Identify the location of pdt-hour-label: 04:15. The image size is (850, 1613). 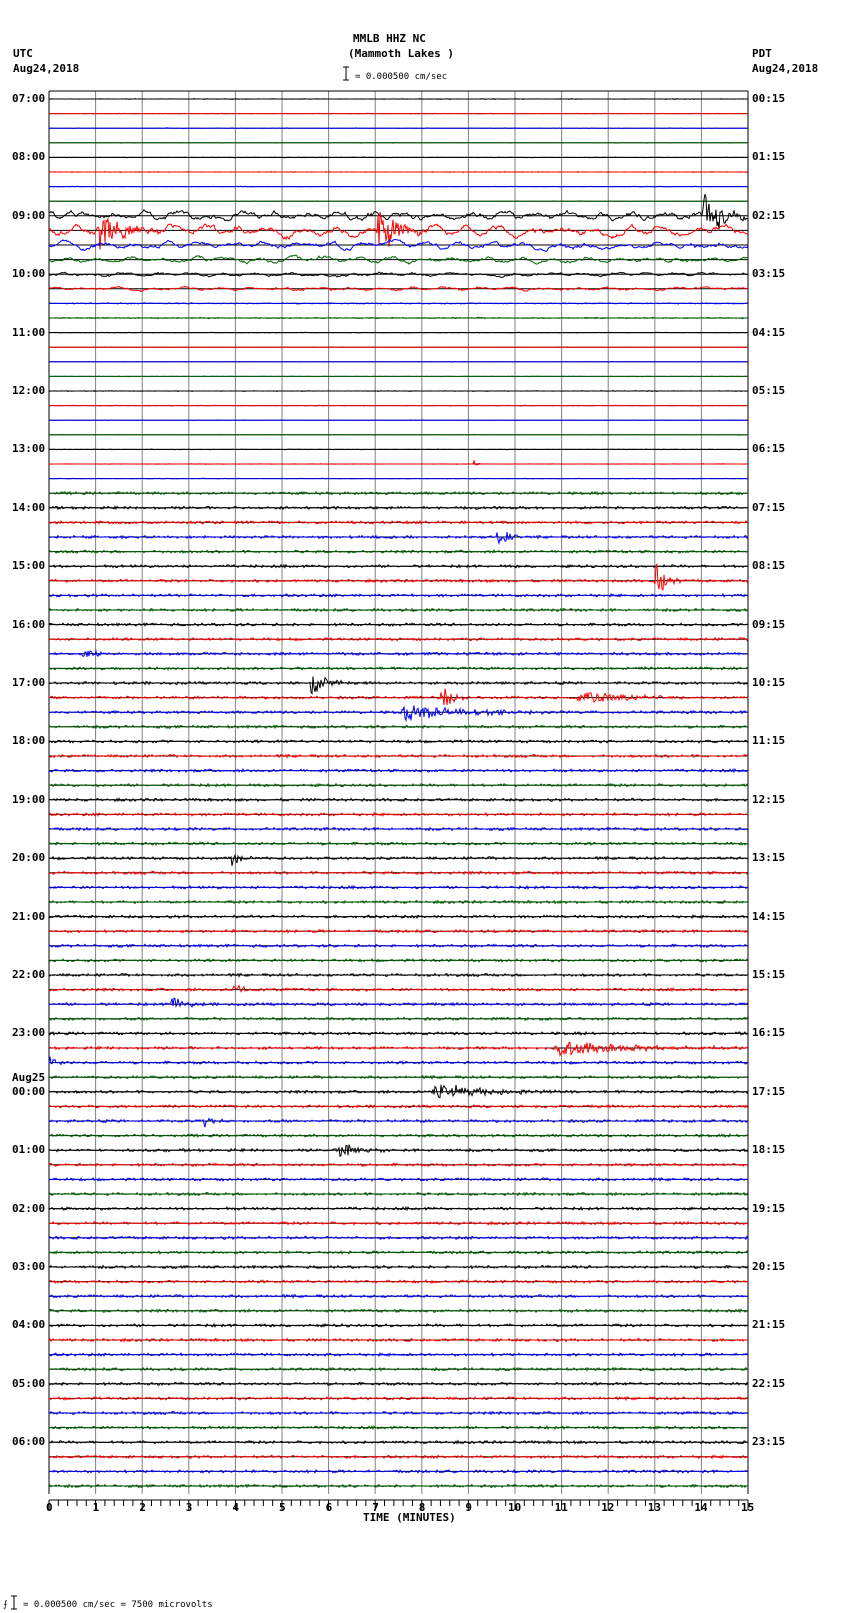
(769, 332).